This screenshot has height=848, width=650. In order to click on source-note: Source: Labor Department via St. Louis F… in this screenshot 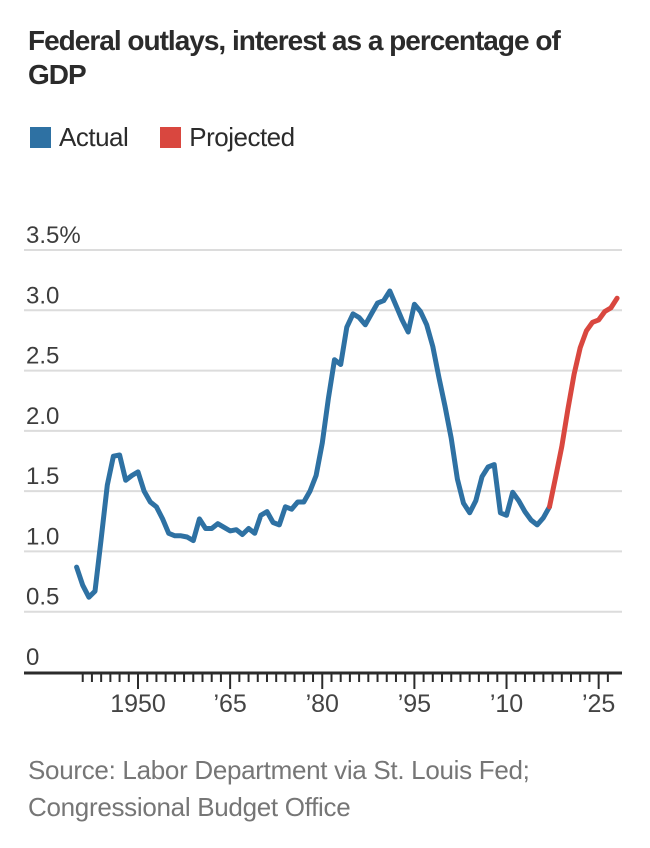, I will do `click(279, 789)`.